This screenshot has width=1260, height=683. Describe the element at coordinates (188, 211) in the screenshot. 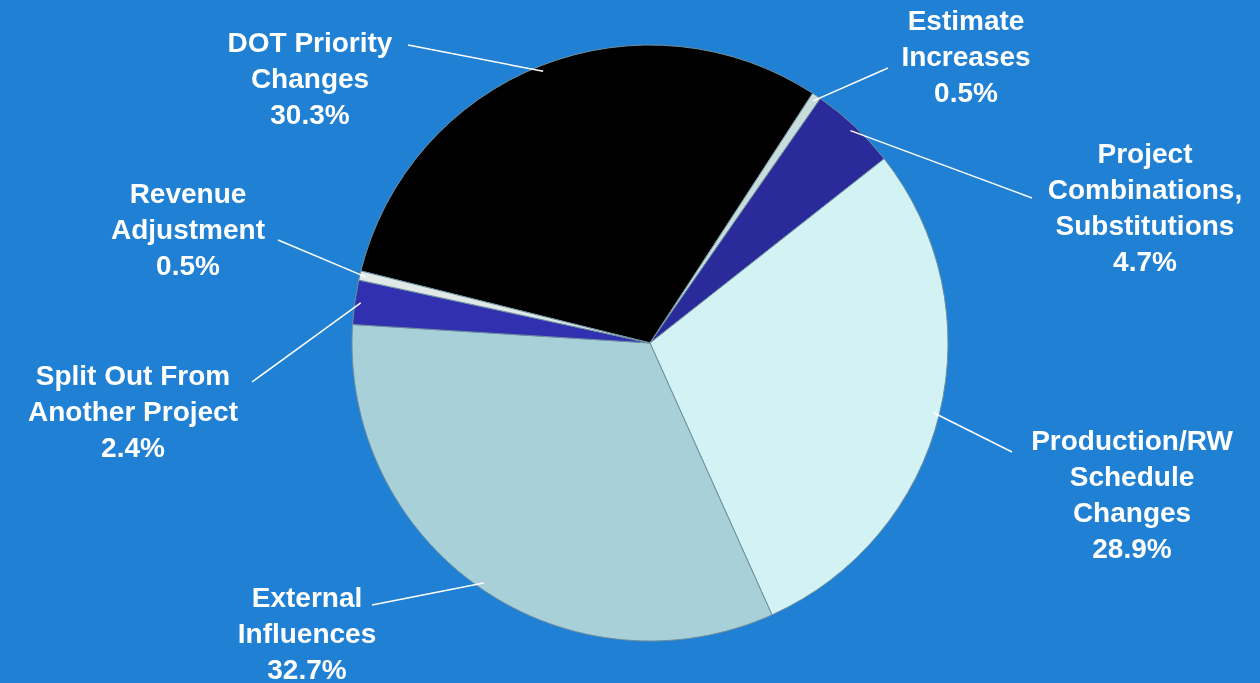

I see `slice-label: Revenue Adjustment` at that location.